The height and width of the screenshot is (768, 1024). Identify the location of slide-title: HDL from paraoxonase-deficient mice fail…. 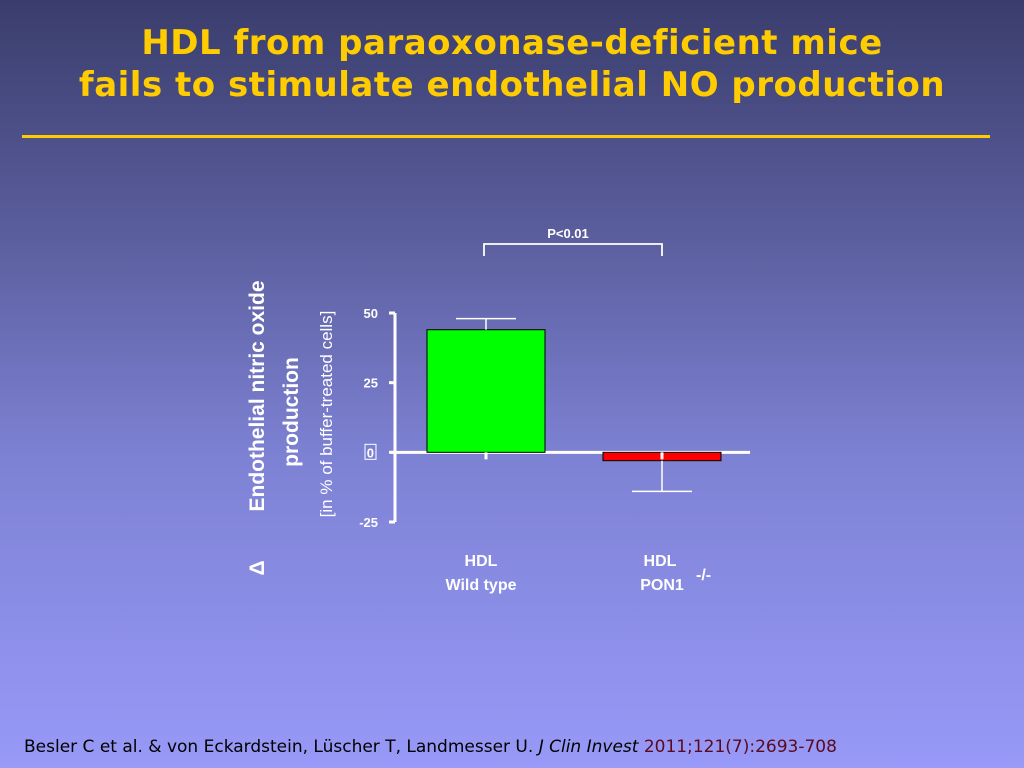
(512, 64).